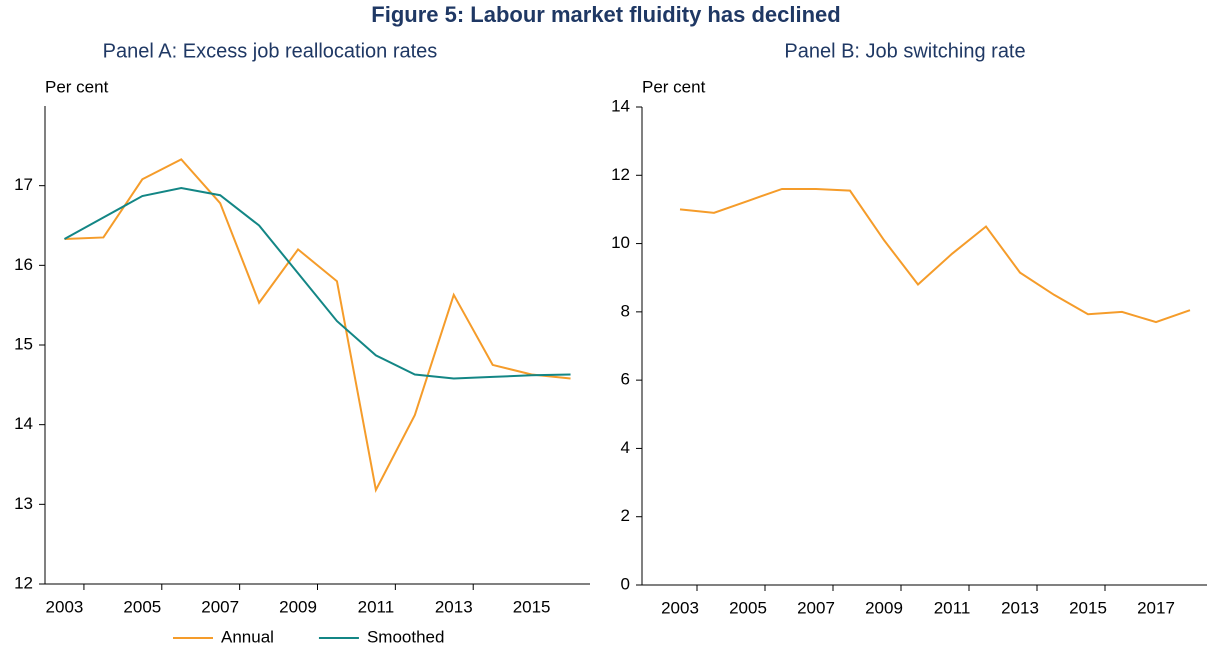 This screenshot has height=652, width=1213. What do you see at coordinates (406, 636) in the screenshot?
I see `legend-label: Smoothed` at bounding box center [406, 636].